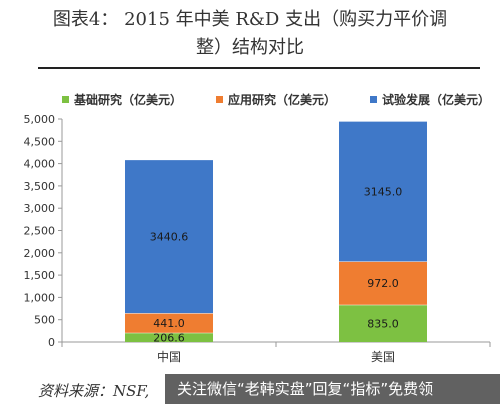 The height and width of the screenshot is (405, 500). I want to click on legend-item-applied: 应用研究（亿美元）, so click(276, 99).